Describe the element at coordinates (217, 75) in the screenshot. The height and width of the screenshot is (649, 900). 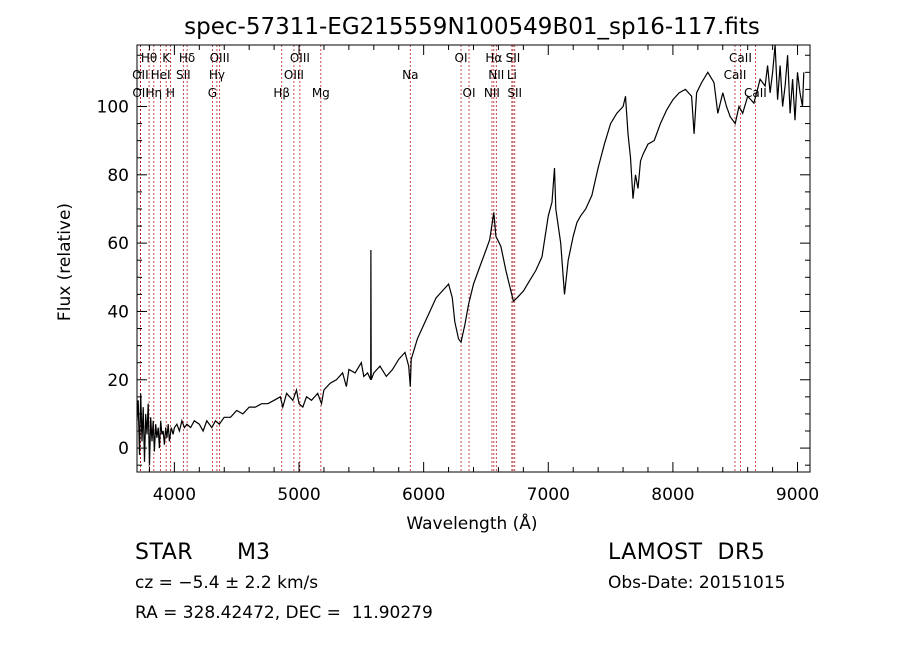
I see `line-label: Hγ` at that location.